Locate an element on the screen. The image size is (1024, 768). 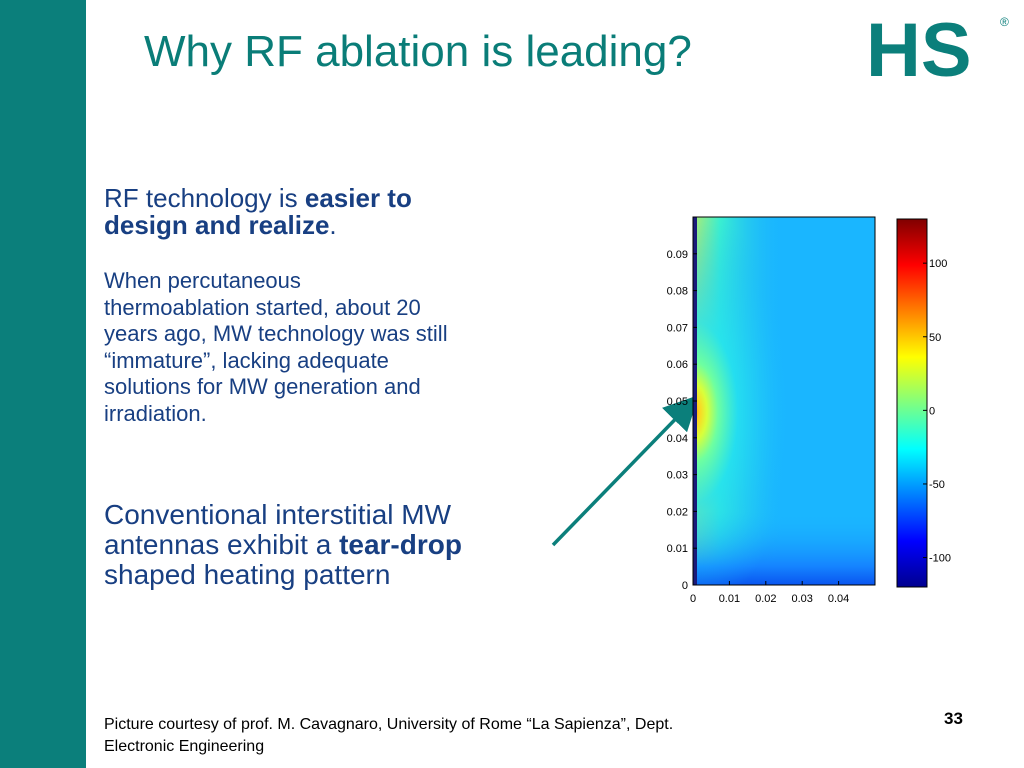
x-tick-label: 0.04 is located at coordinates (838, 599).